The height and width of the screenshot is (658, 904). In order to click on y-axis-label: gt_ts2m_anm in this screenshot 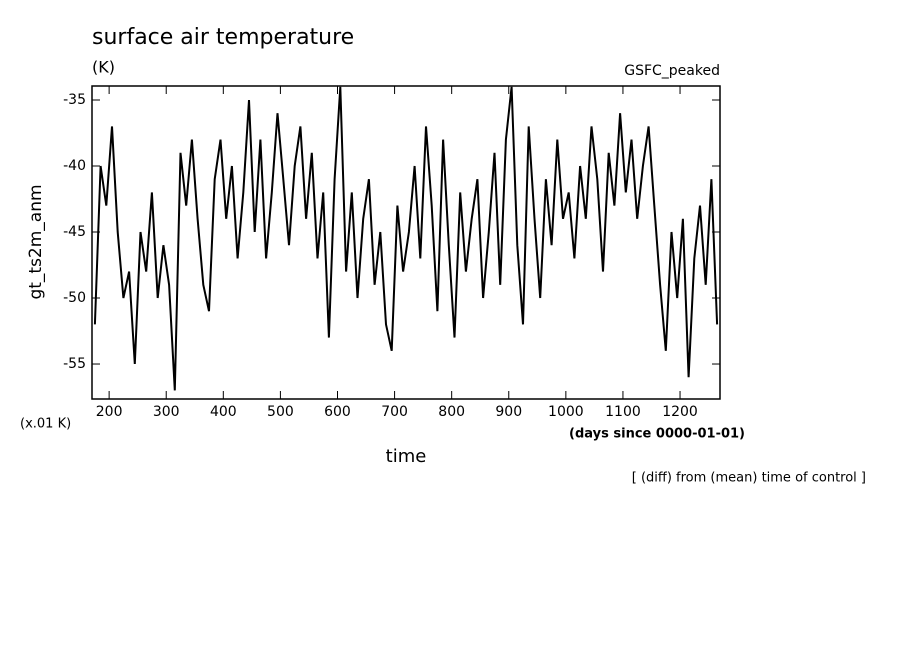, I will do `click(36, 241)`.